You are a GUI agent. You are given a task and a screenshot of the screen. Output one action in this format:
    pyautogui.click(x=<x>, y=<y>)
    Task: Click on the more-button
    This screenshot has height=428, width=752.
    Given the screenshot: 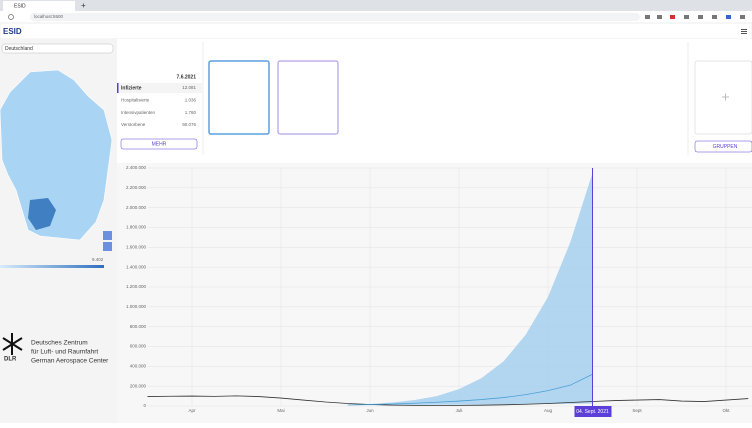 What is the action you would take?
    pyautogui.click(x=159, y=144)
    